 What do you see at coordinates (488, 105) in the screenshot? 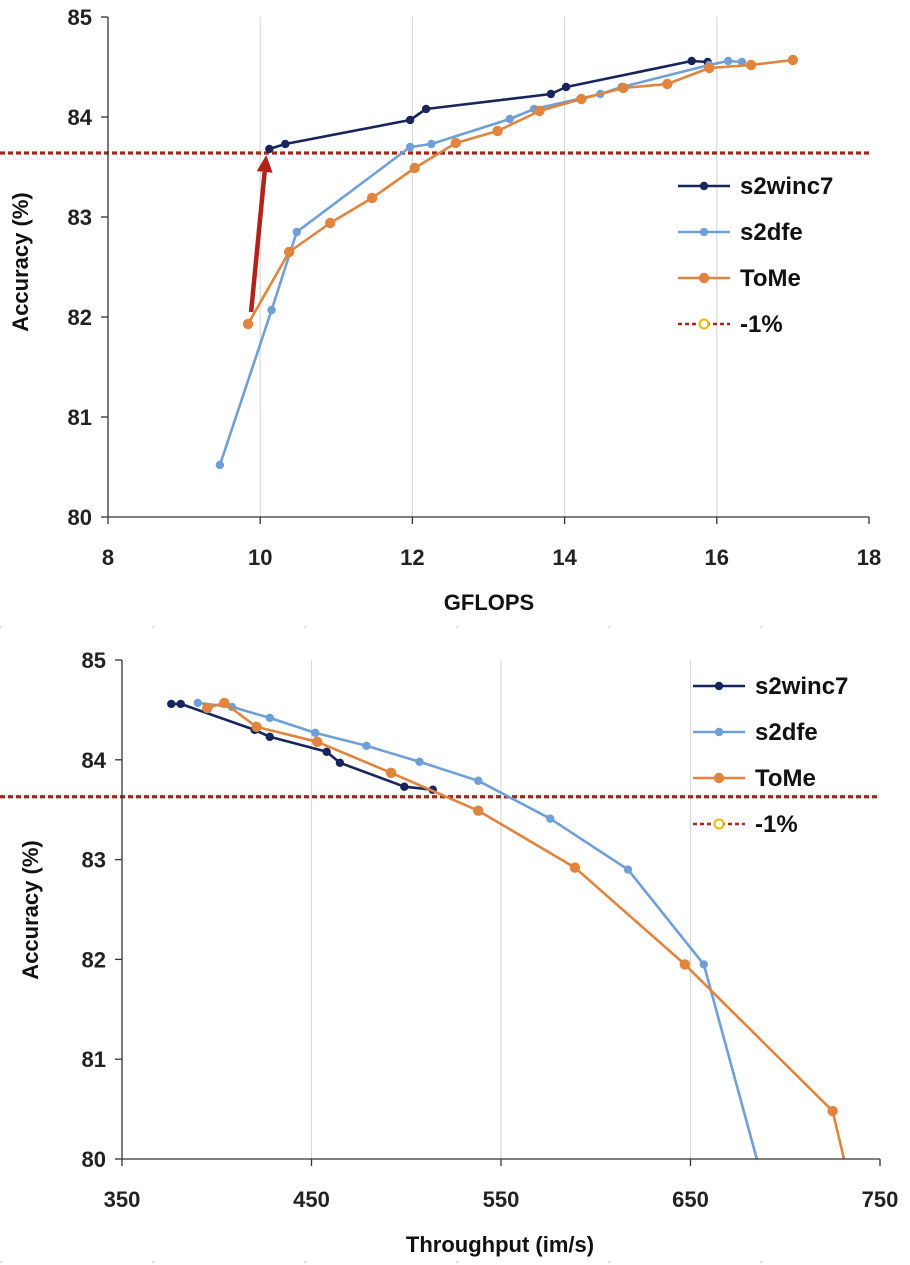
I see `chart1-series-line-s2winc7` at bounding box center [488, 105].